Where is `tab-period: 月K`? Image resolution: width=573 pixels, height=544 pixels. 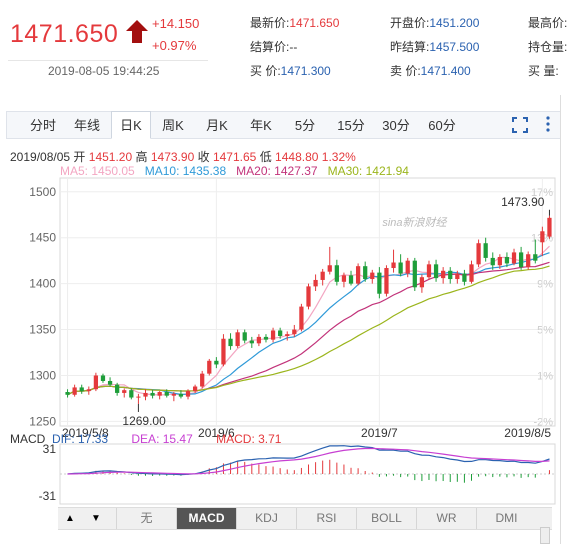 tab-period: 月K is located at coordinates (217, 125).